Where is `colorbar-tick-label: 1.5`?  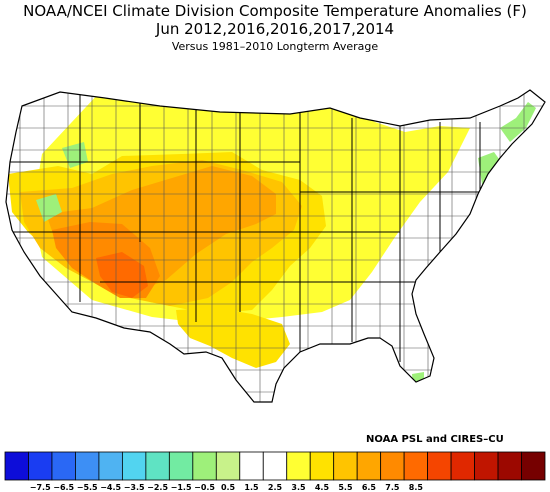 colorbar-tick-label: 1.5 is located at coordinates (251, 487).